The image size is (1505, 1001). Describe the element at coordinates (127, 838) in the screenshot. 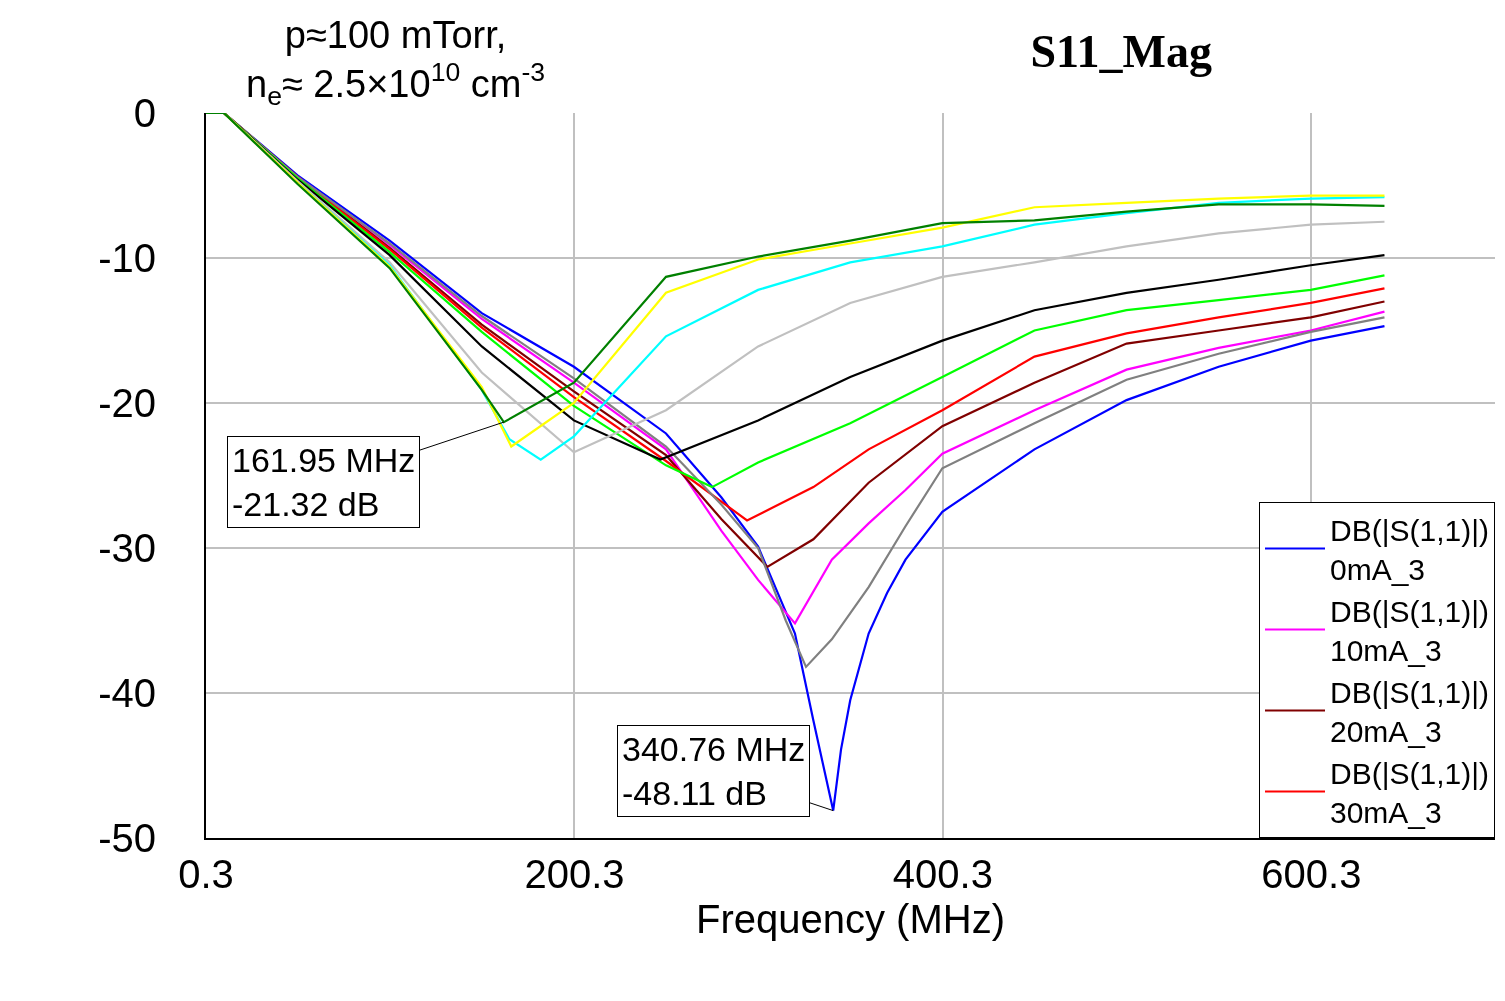

I see `y-tick-label: -50` at that location.